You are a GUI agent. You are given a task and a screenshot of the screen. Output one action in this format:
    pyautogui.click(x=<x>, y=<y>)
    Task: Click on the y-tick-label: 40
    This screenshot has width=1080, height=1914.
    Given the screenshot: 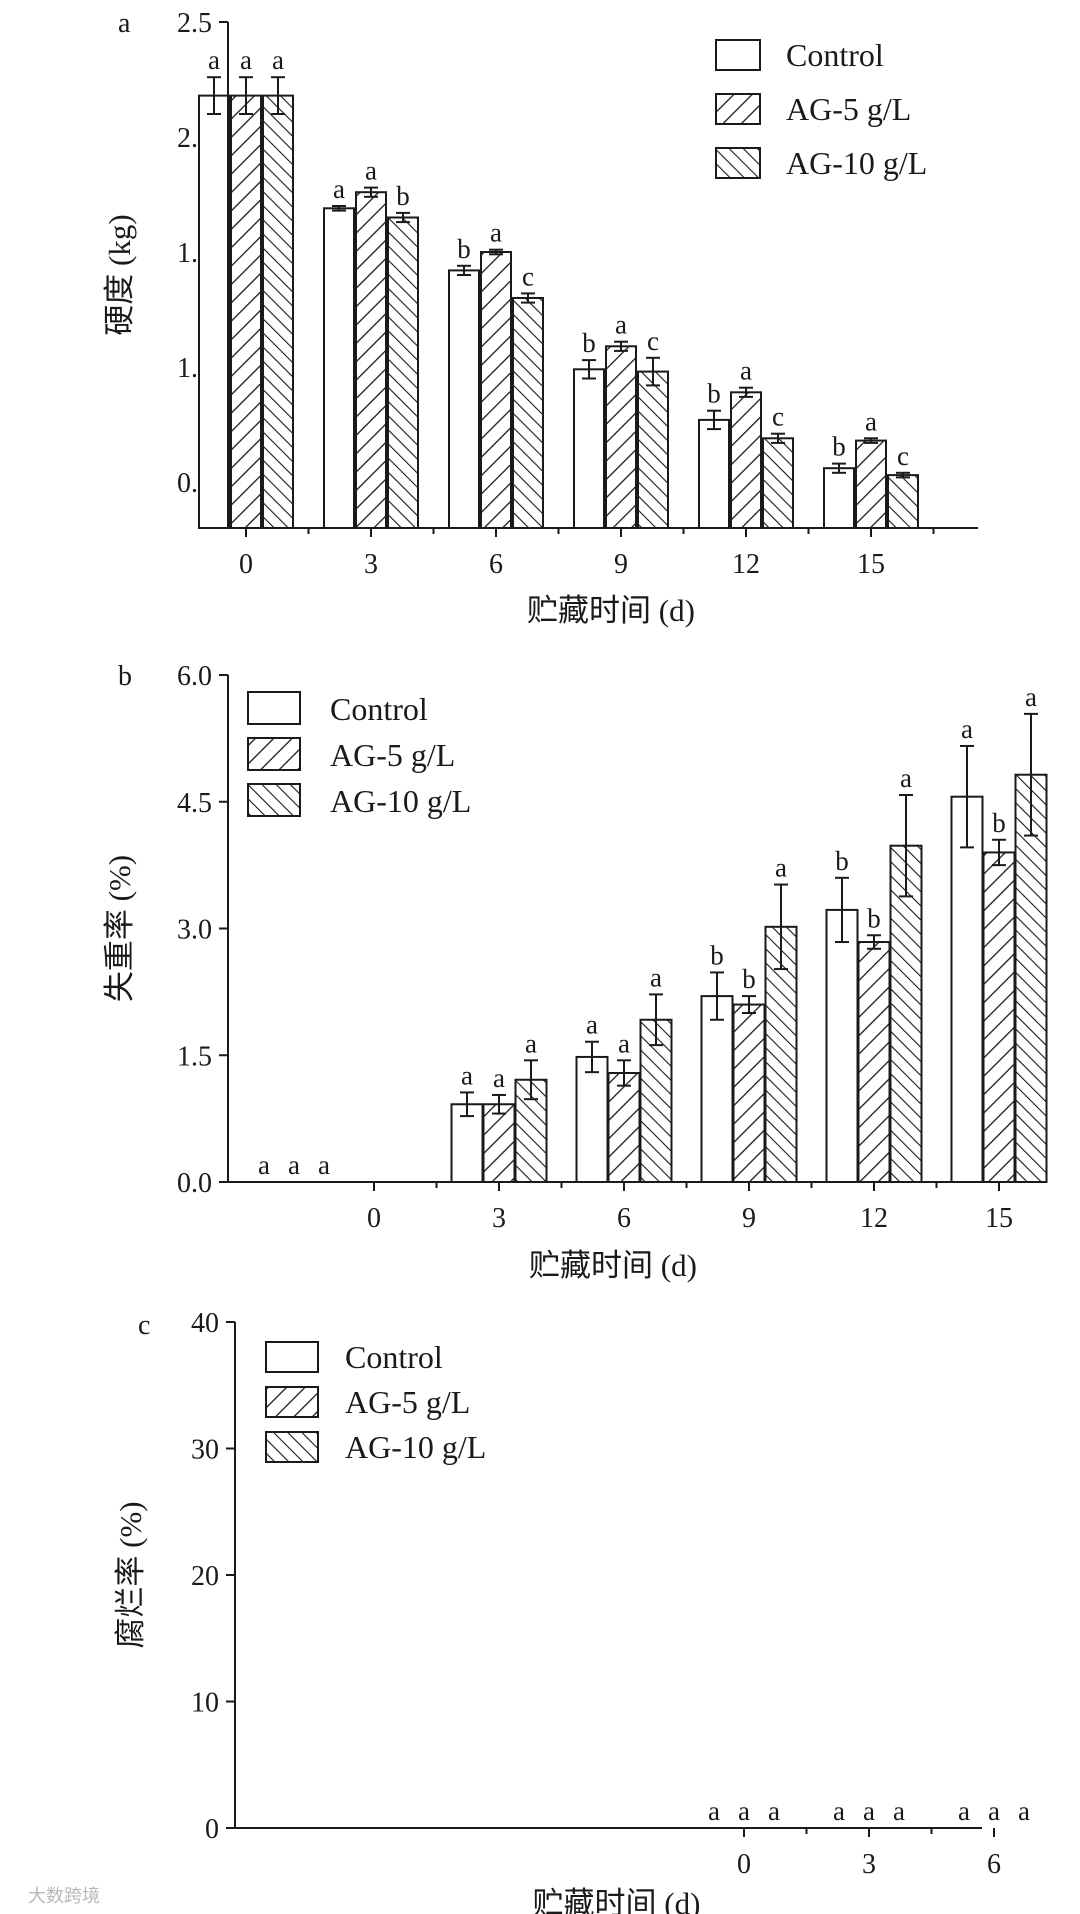 What is the action you would take?
    pyautogui.click(x=205, y=1323)
    